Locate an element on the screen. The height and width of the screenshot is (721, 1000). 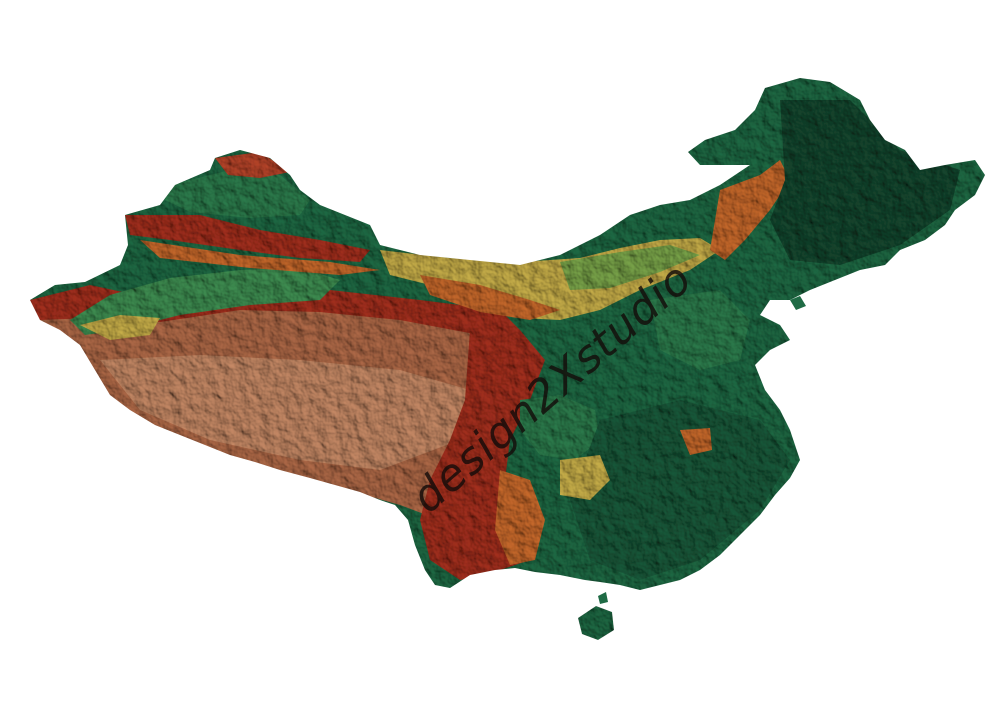
coastal-islet is located at coordinates (603, 598).